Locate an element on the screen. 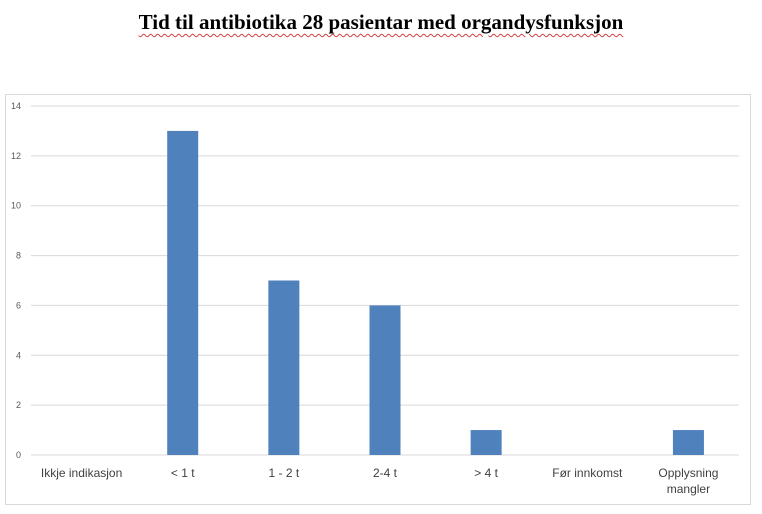 The width and height of the screenshot is (762, 514). y-tick-label: 10 is located at coordinates (16, 206).